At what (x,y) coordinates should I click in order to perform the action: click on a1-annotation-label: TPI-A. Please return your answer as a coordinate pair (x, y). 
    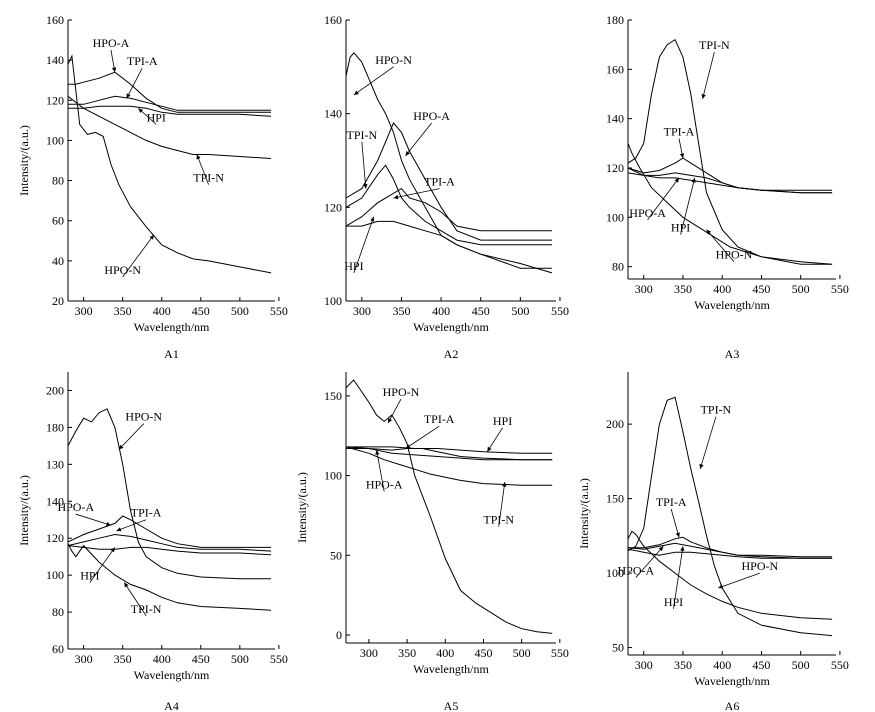
    Looking at the image, I should click on (142, 61).